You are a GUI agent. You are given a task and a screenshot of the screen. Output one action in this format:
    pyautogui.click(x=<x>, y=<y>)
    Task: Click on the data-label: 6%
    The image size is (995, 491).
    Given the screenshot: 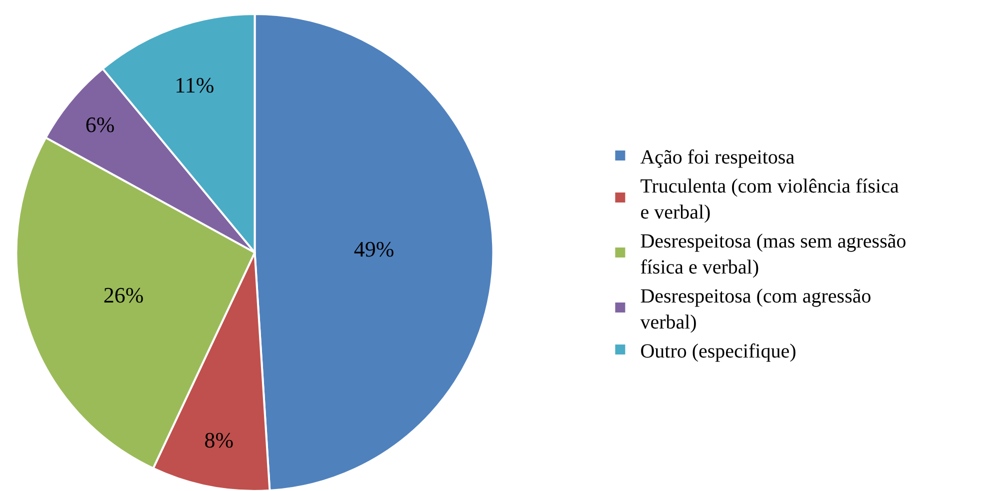 What is the action you would take?
    pyautogui.click(x=100, y=124)
    